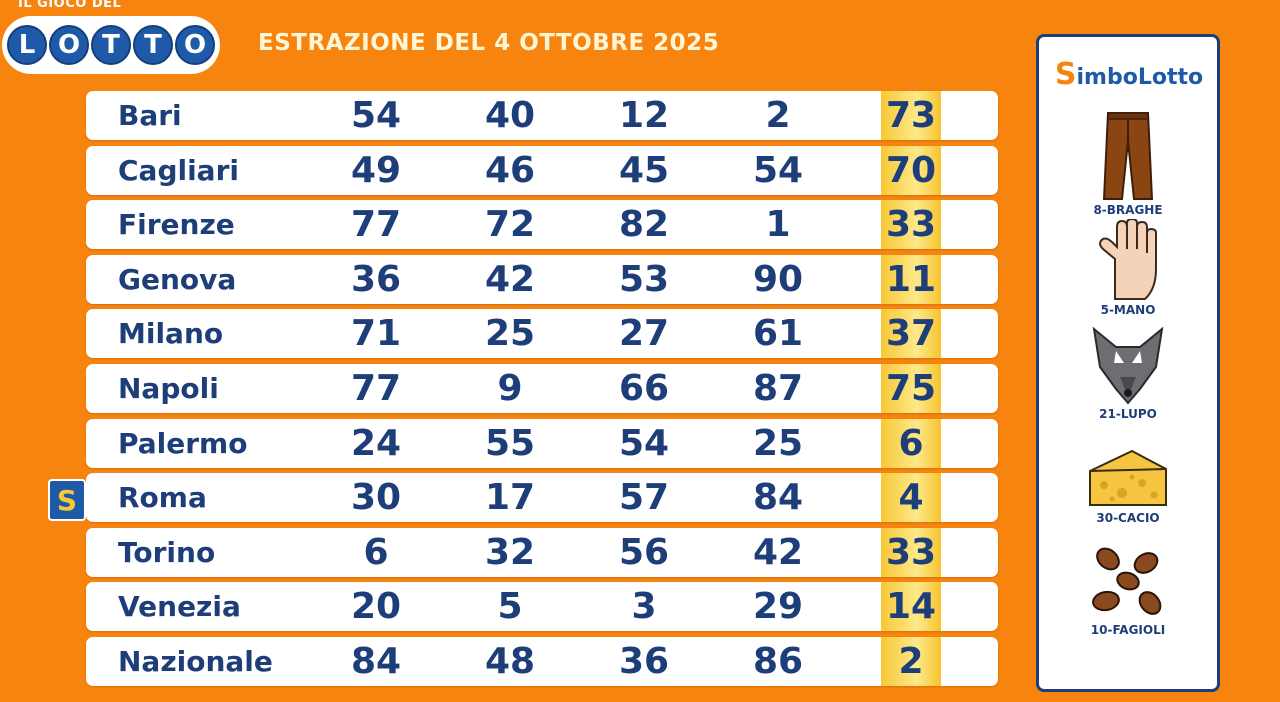 This screenshot has width=1280, height=702. What do you see at coordinates (542, 279) in the screenshot?
I see `table-row: Genova 36 42 53 90 11` at bounding box center [542, 279].